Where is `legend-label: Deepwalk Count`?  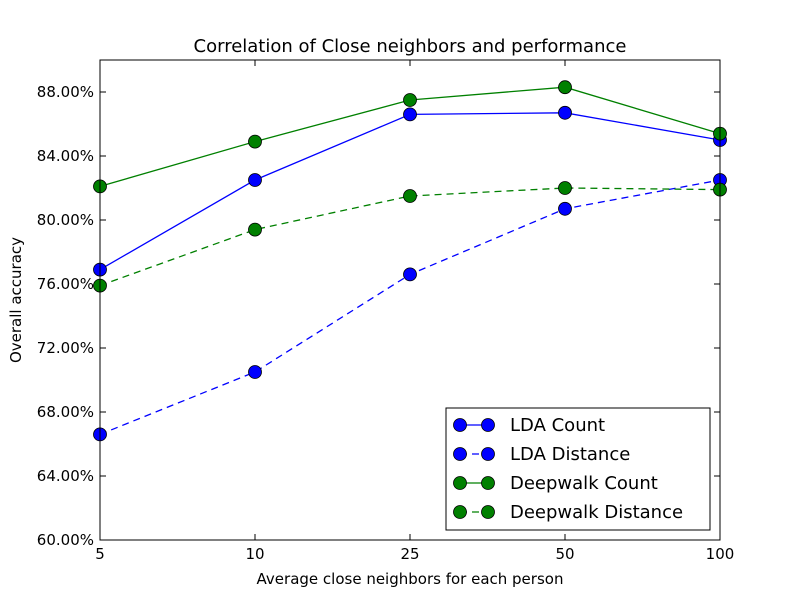
legend-label: Deepwalk Count is located at coordinates (584, 483).